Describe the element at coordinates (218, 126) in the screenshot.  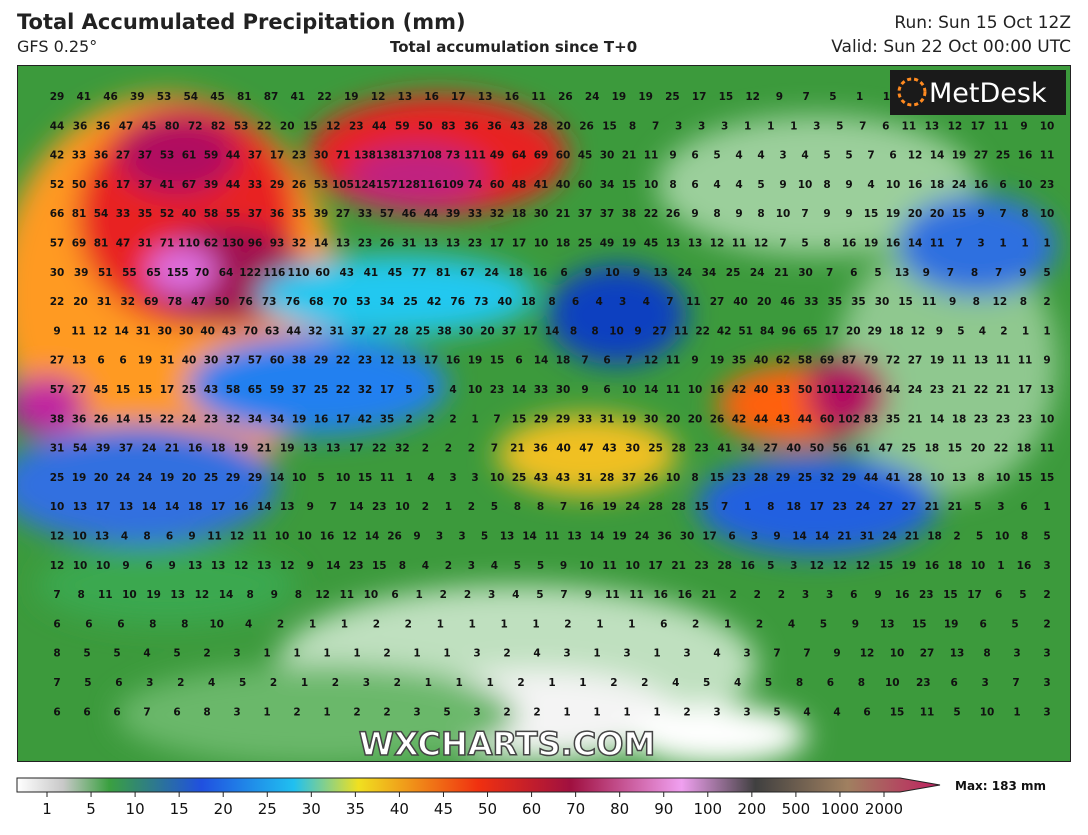
I see `grid-value: 82` at that location.